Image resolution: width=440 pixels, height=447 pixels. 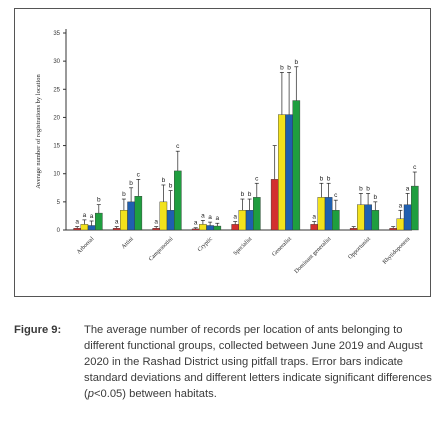 I want to click on category-label: Generalist, so click(x=282, y=247).